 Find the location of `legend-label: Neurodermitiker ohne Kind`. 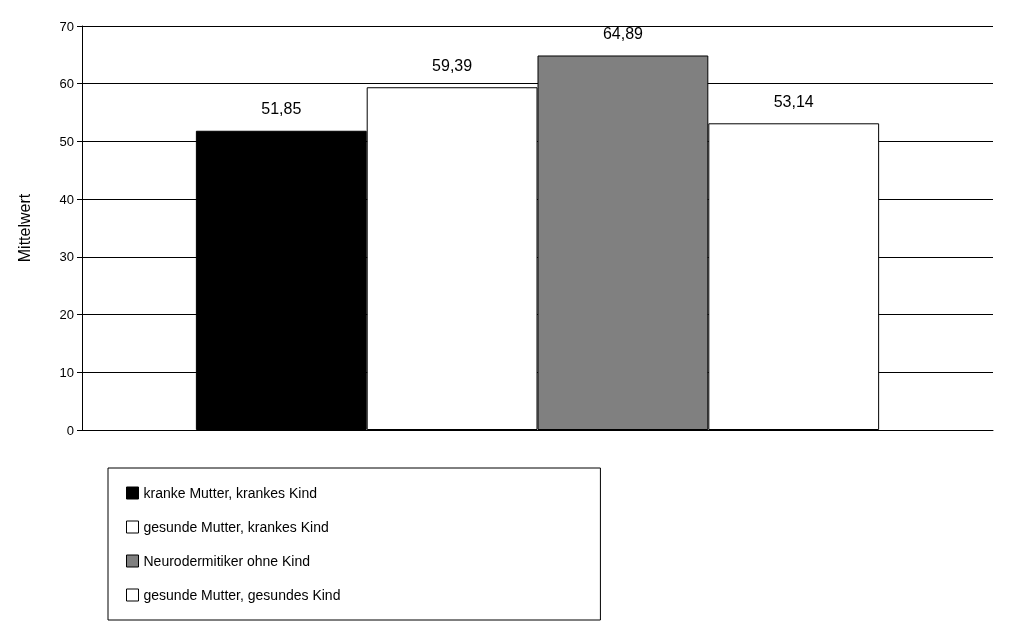

legend-label: Neurodermitiker ohne Kind is located at coordinates (227, 561).